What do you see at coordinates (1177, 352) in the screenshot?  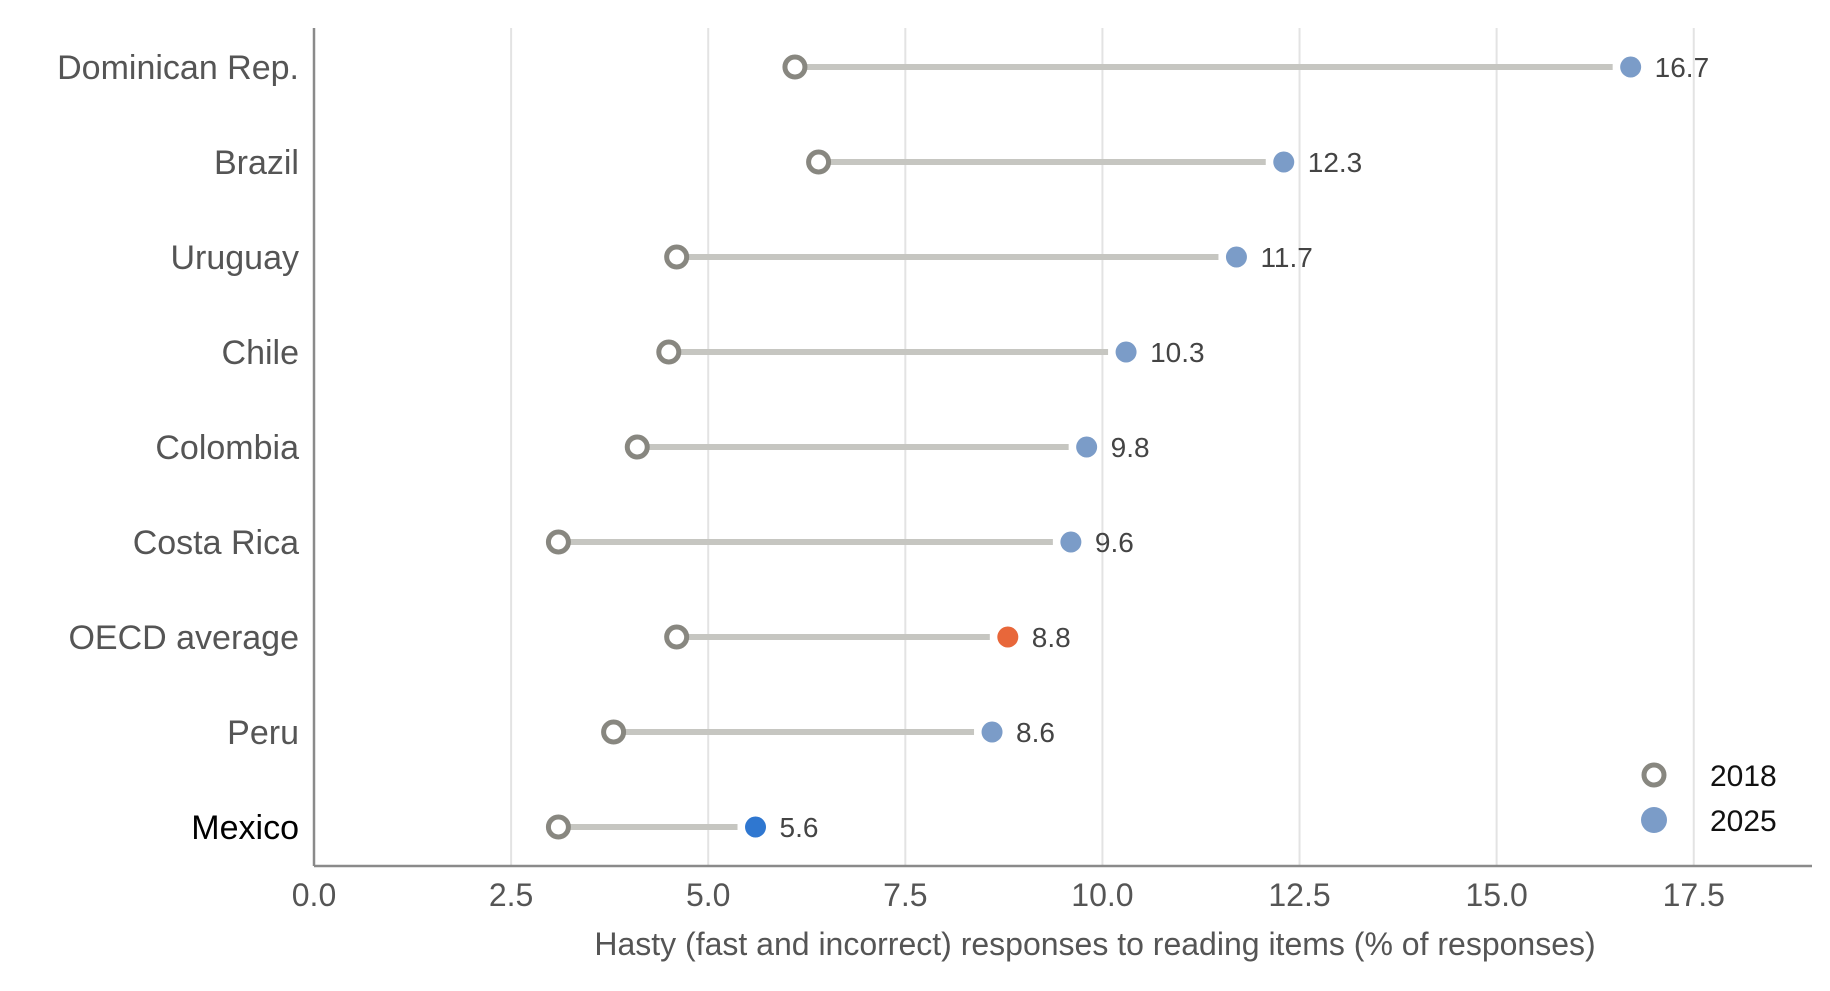 I see `value-label: 10.3` at bounding box center [1177, 352].